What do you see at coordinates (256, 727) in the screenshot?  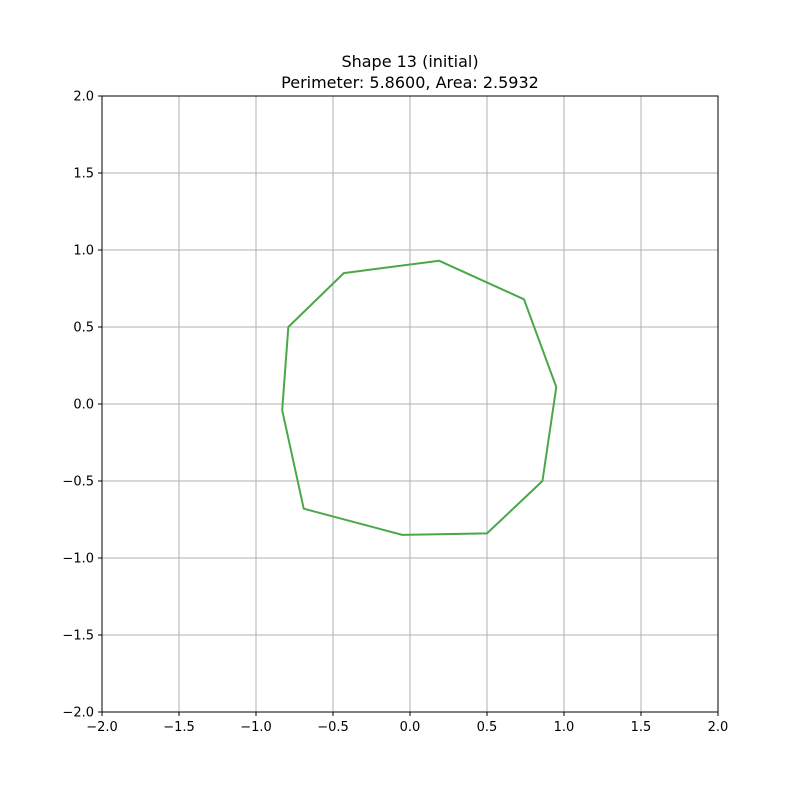 I see `x-tick-label: −1.0` at bounding box center [256, 727].